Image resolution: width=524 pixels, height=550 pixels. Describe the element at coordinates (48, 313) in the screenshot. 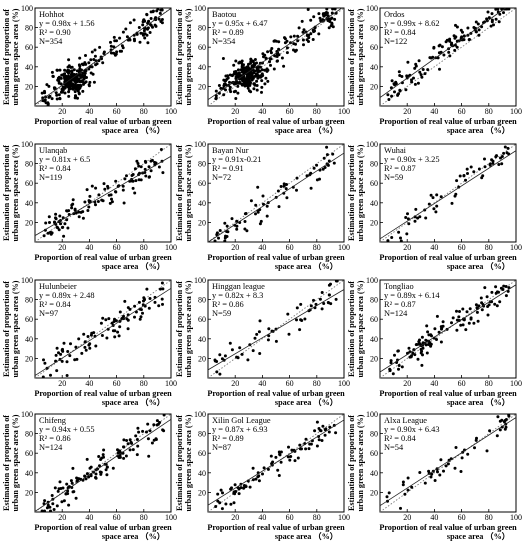

I see `sample-size: N=97` at that location.